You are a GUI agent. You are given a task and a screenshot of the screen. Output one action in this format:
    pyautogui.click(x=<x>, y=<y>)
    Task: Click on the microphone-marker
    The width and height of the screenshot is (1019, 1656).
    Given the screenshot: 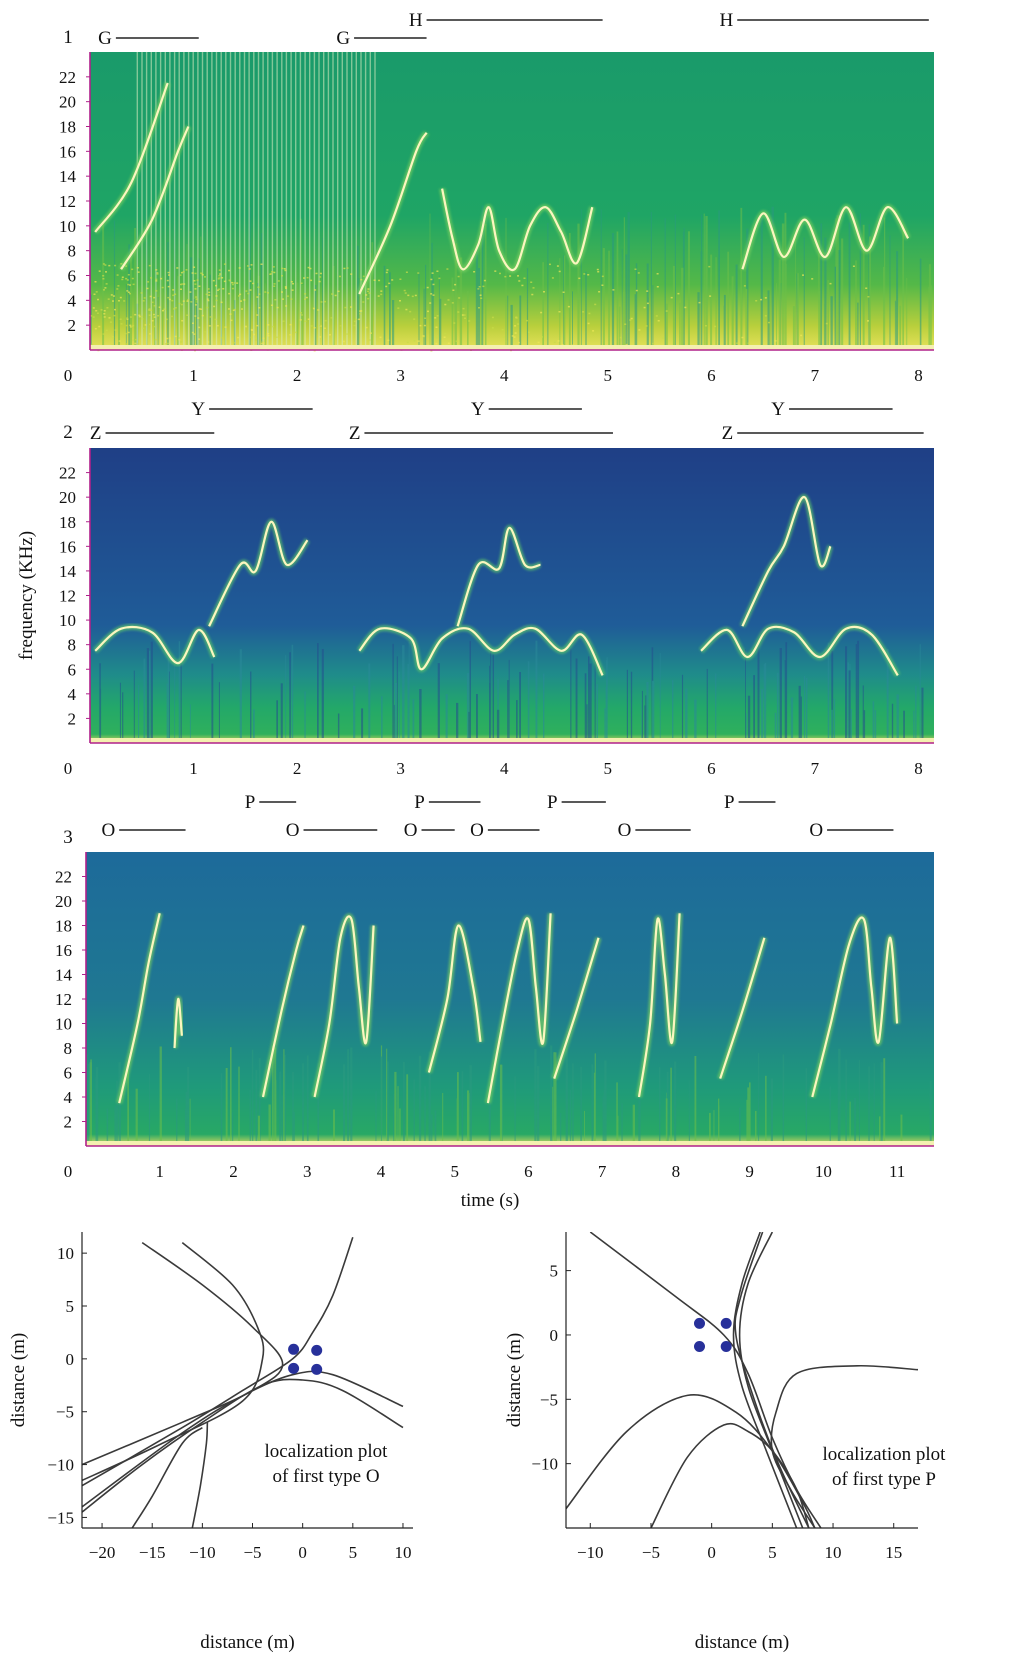 What is the action you would take?
    pyautogui.click(x=317, y=1369)
    